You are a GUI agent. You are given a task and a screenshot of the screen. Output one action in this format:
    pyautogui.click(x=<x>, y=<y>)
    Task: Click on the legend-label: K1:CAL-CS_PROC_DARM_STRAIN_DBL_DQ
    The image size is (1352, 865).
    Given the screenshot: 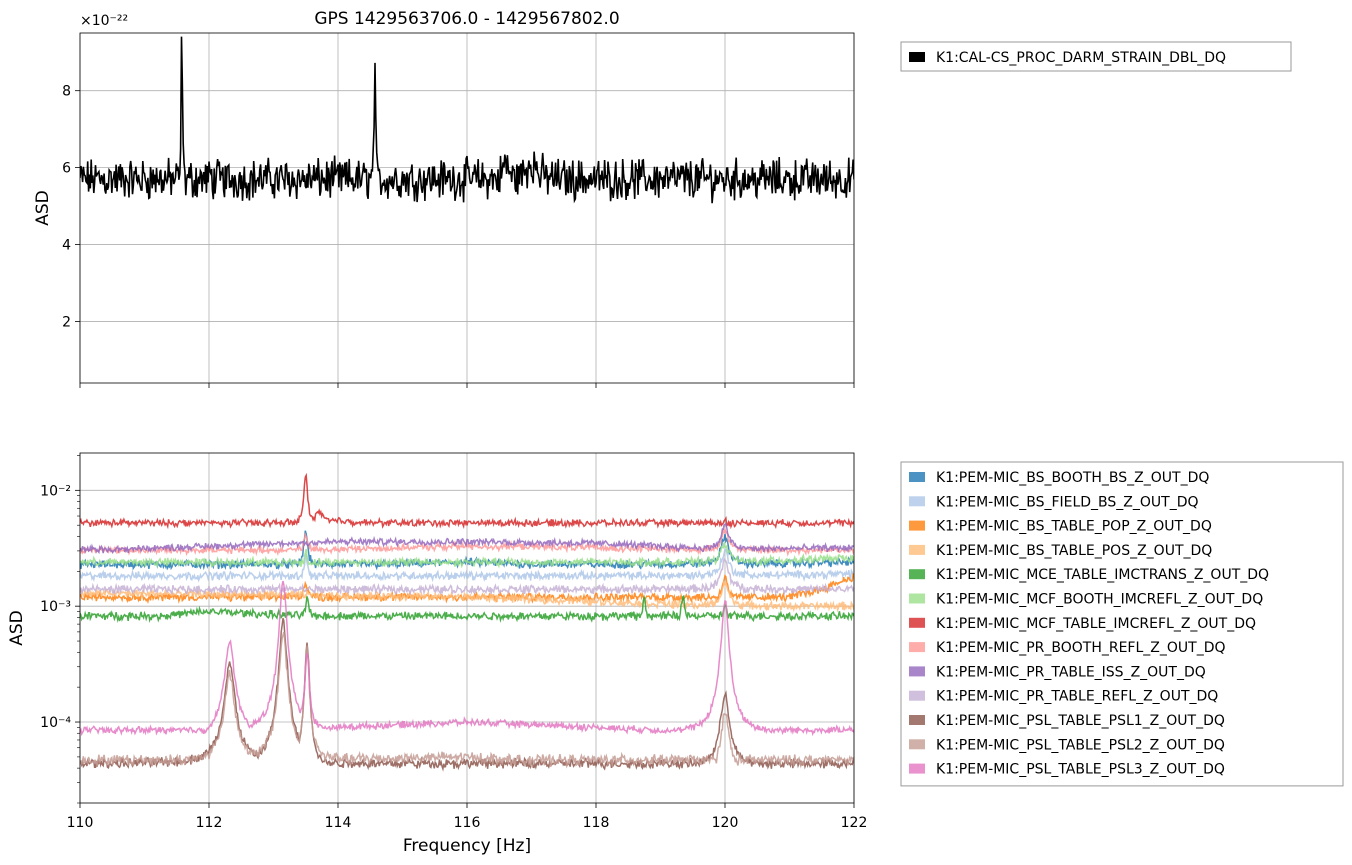 What is the action you would take?
    pyautogui.click(x=1081, y=58)
    